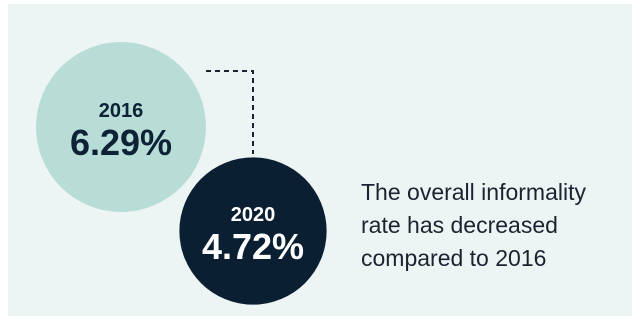  Describe the element at coordinates (459, 225) in the screenshot. I see `annotation-line-2: rate has decreased` at that location.